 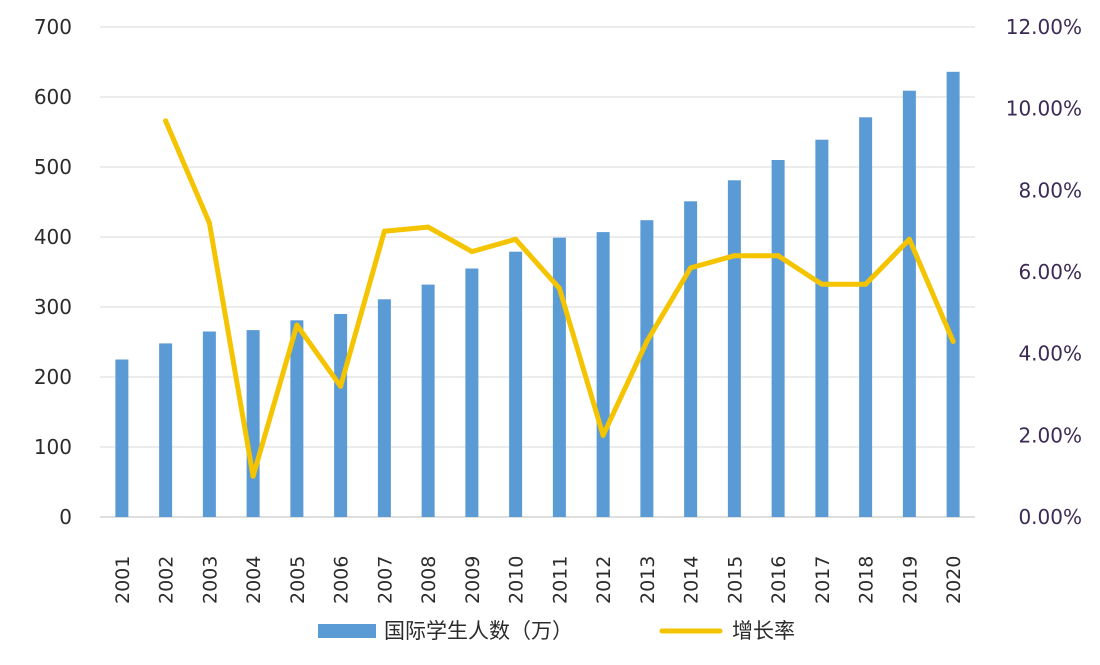 I want to click on y-left-tick-label: 0, so click(x=65, y=517).